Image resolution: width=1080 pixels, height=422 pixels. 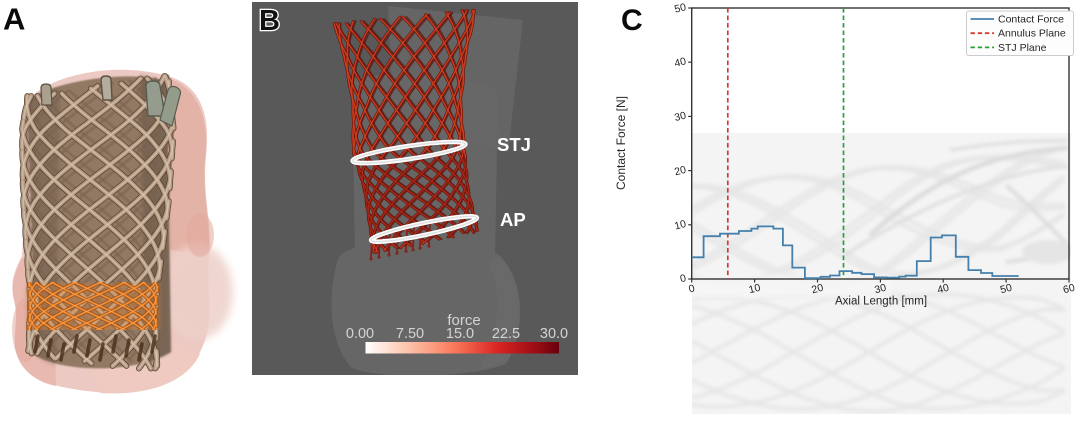 What do you see at coordinates (632, 20) in the screenshot?
I see `svg-text: C` at bounding box center [632, 20].